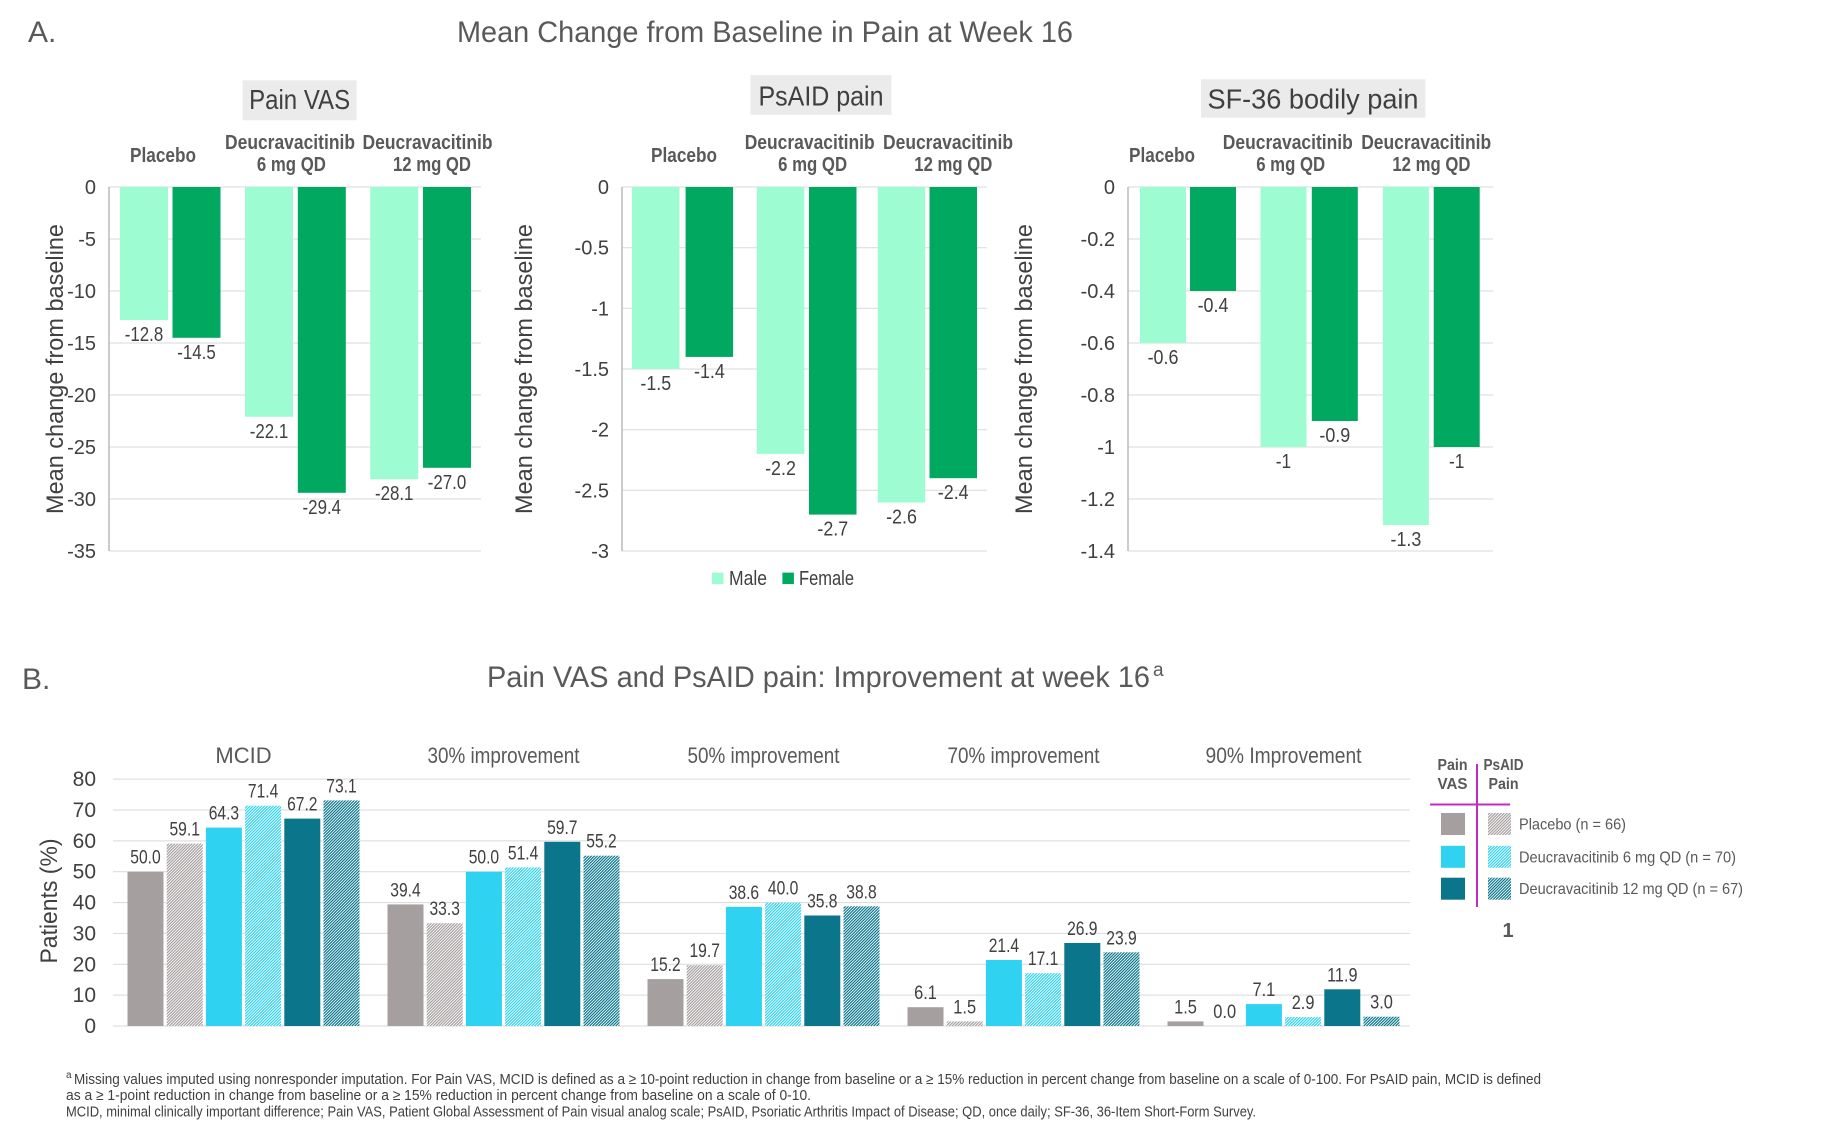 This screenshot has width=1821, height=1125. Describe the element at coordinates (964, 1007) in the screenshot. I see `svg-text: 1.5` at that location.